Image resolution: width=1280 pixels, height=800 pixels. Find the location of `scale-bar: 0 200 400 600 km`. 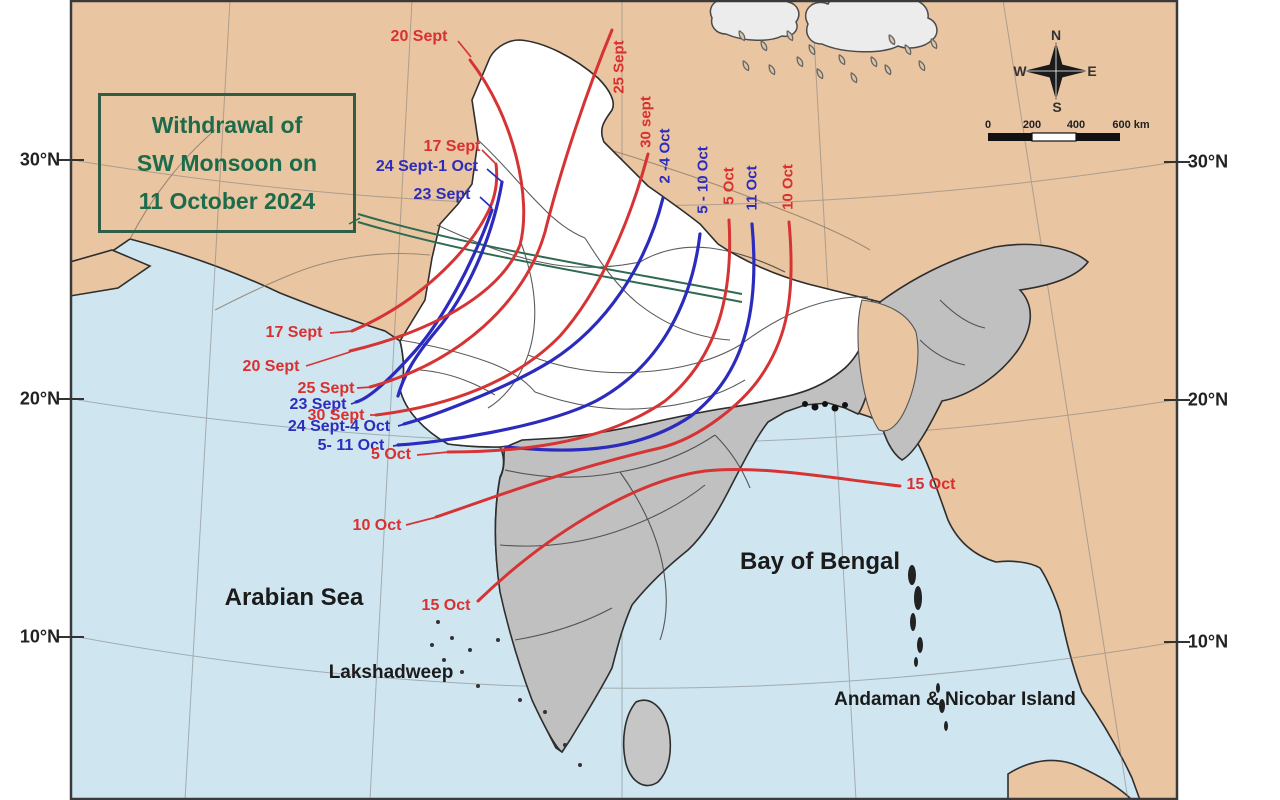

scale-bar: 0 200 400 600 km is located at coordinates (1067, 130).